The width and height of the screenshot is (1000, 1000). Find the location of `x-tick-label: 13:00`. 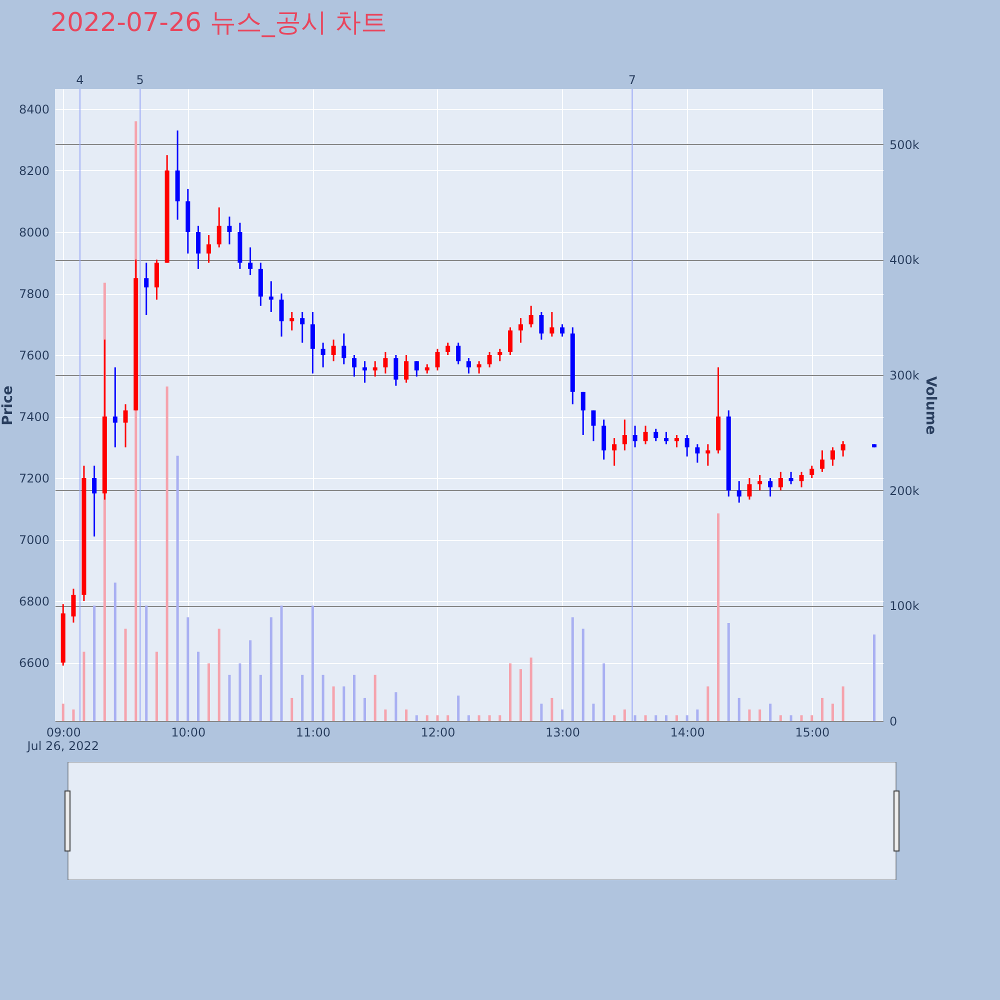

x-tick-label: 13:00 is located at coordinates (562, 733).